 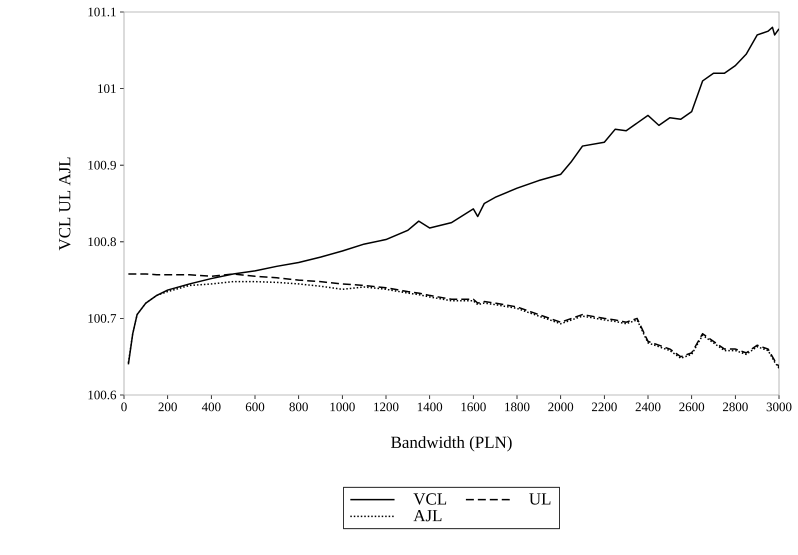 I want to click on y-tick-label: 100.7, so click(x=102, y=318).